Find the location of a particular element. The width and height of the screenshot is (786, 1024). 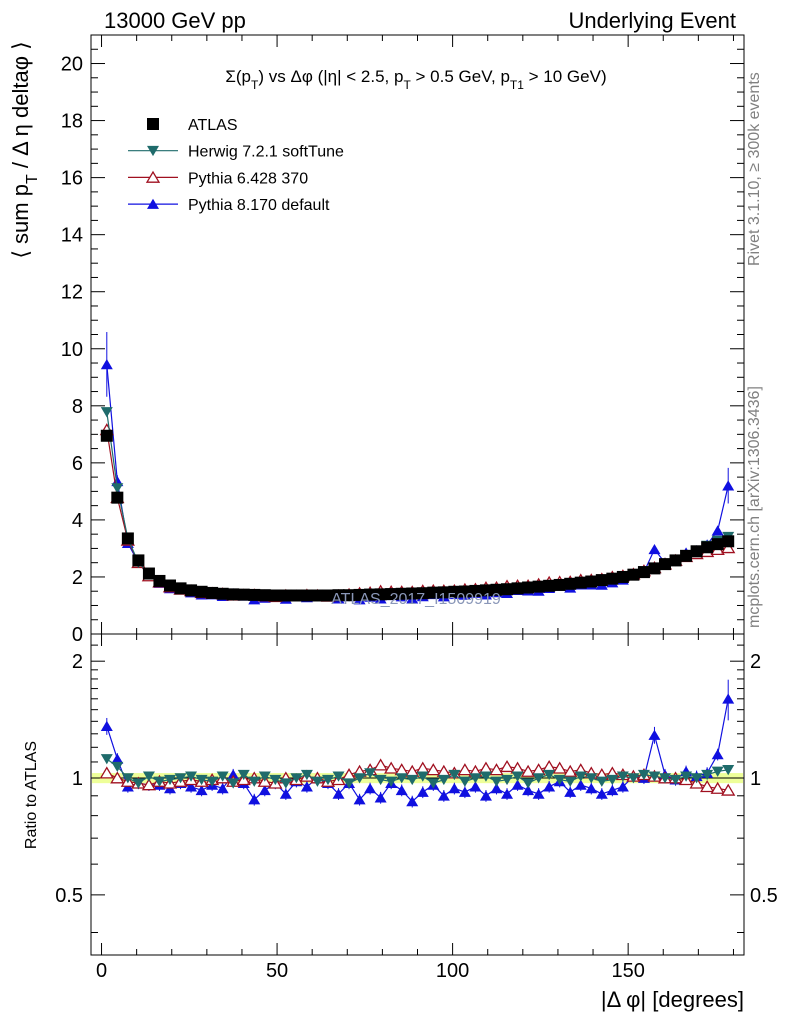

legend-label: ATLAS is located at coordinates (213, 125).